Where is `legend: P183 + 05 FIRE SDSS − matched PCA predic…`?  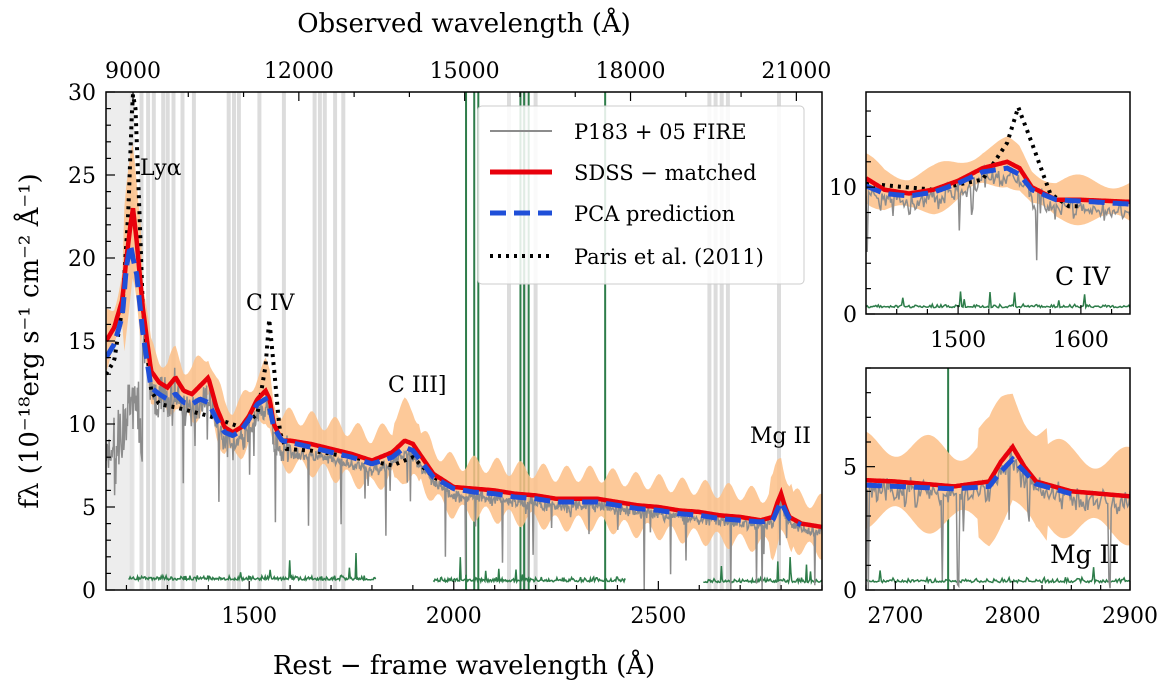
legend: P183 + 05 FIRE SDSS − matched PCA predic… is located at coordinates (641, 195).